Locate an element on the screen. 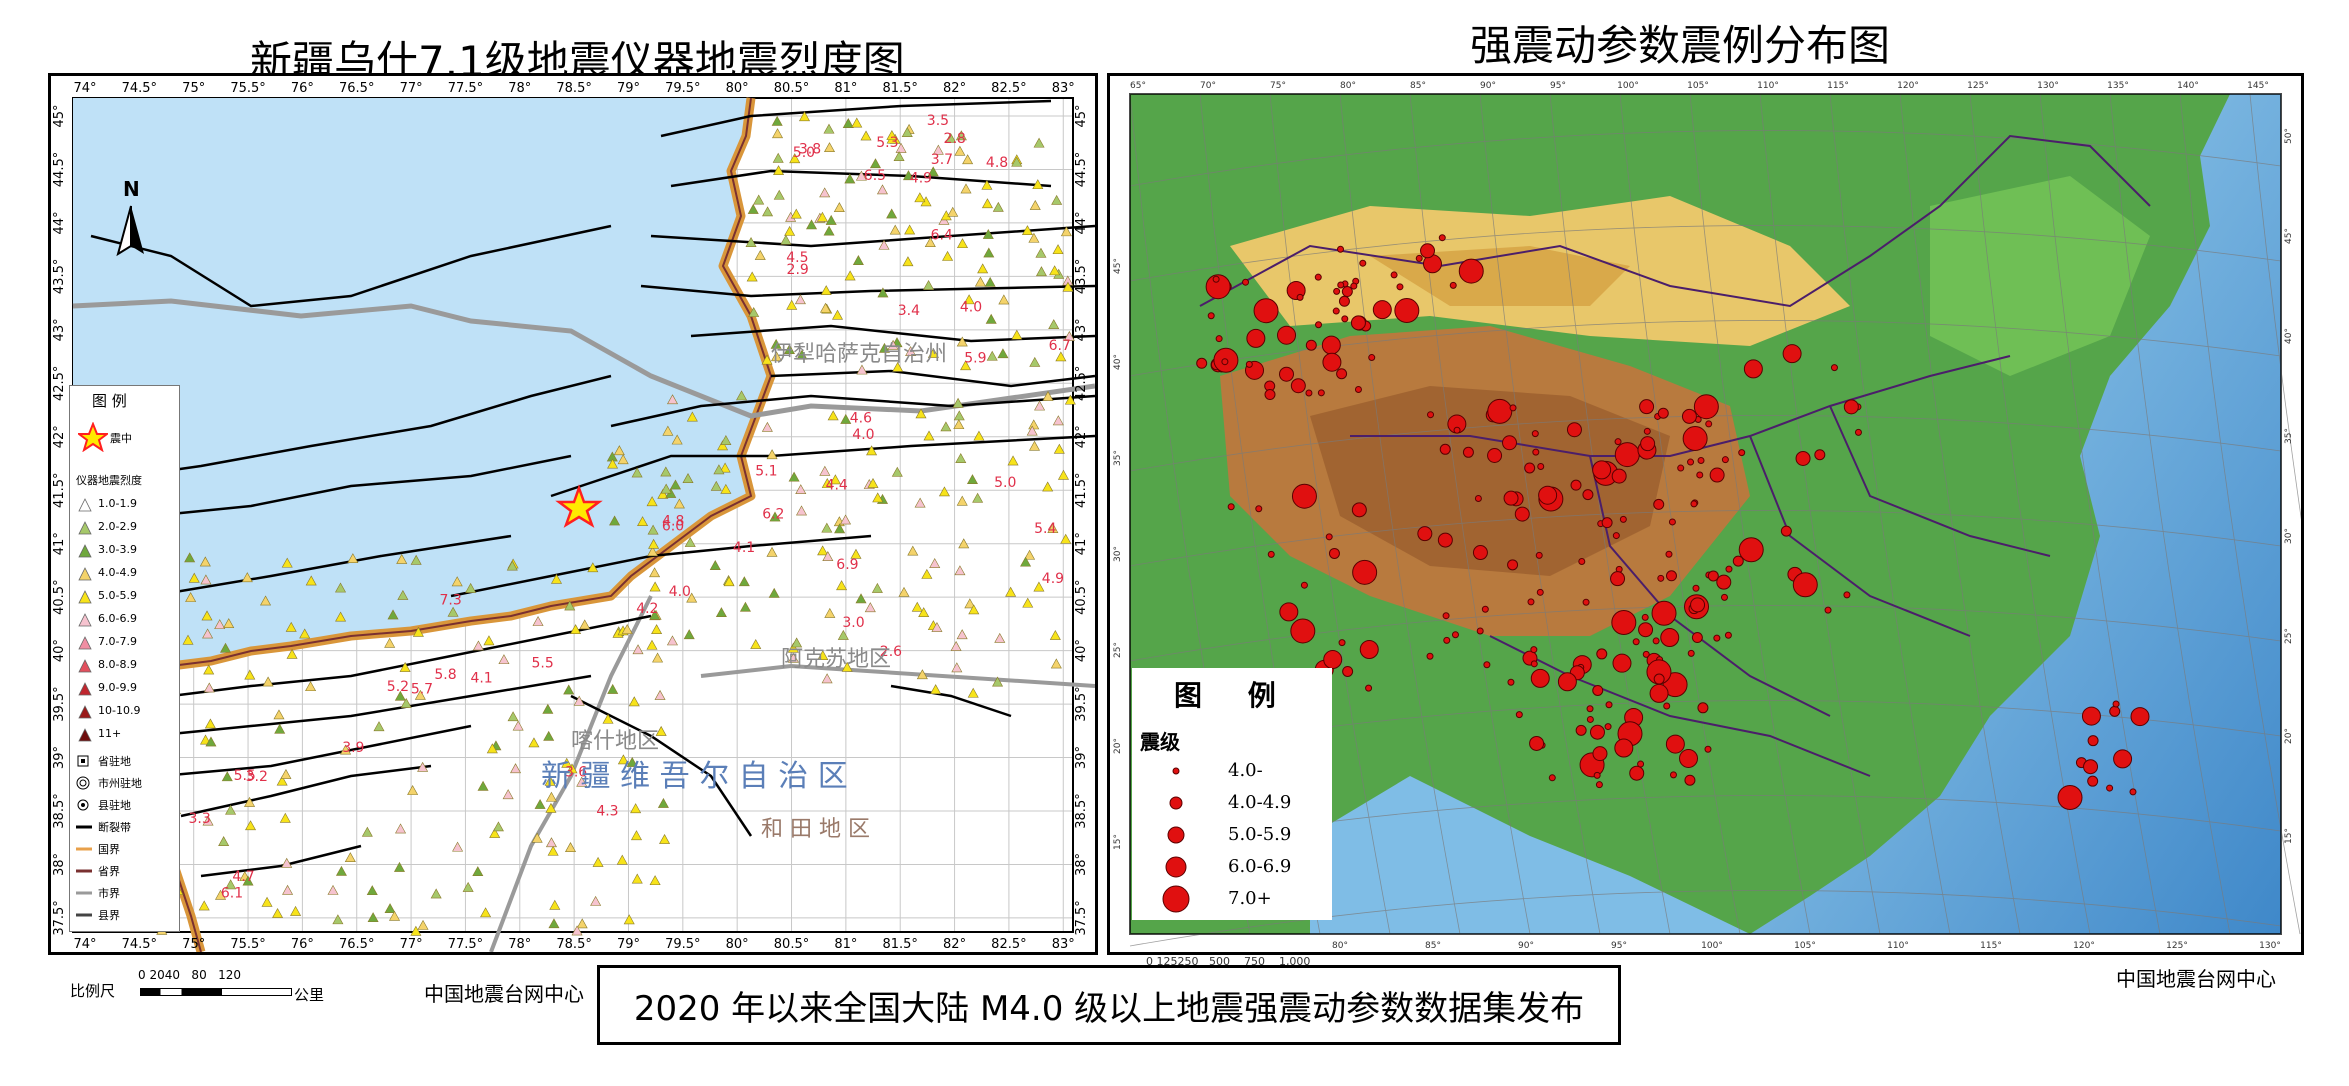 The height and width of the screenshot is (1086, 2349). sea-south is located at coordinates (1530, 855).